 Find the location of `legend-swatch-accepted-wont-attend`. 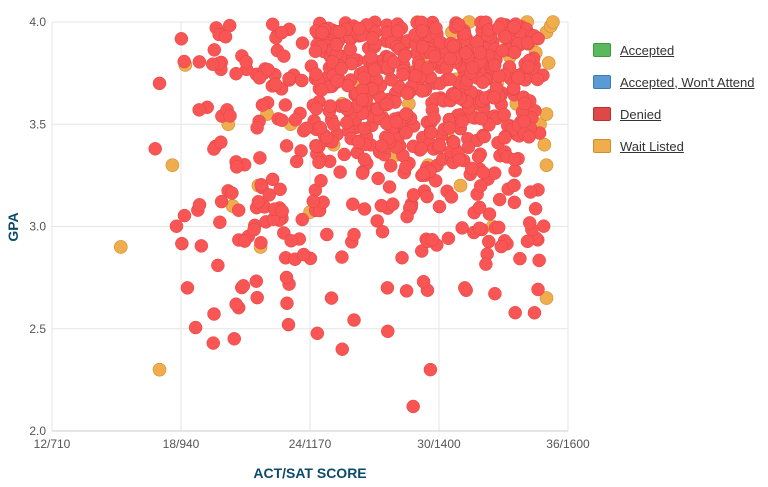

legend-swatch-accepted-wont-attend is located at coordinates (602, 82).